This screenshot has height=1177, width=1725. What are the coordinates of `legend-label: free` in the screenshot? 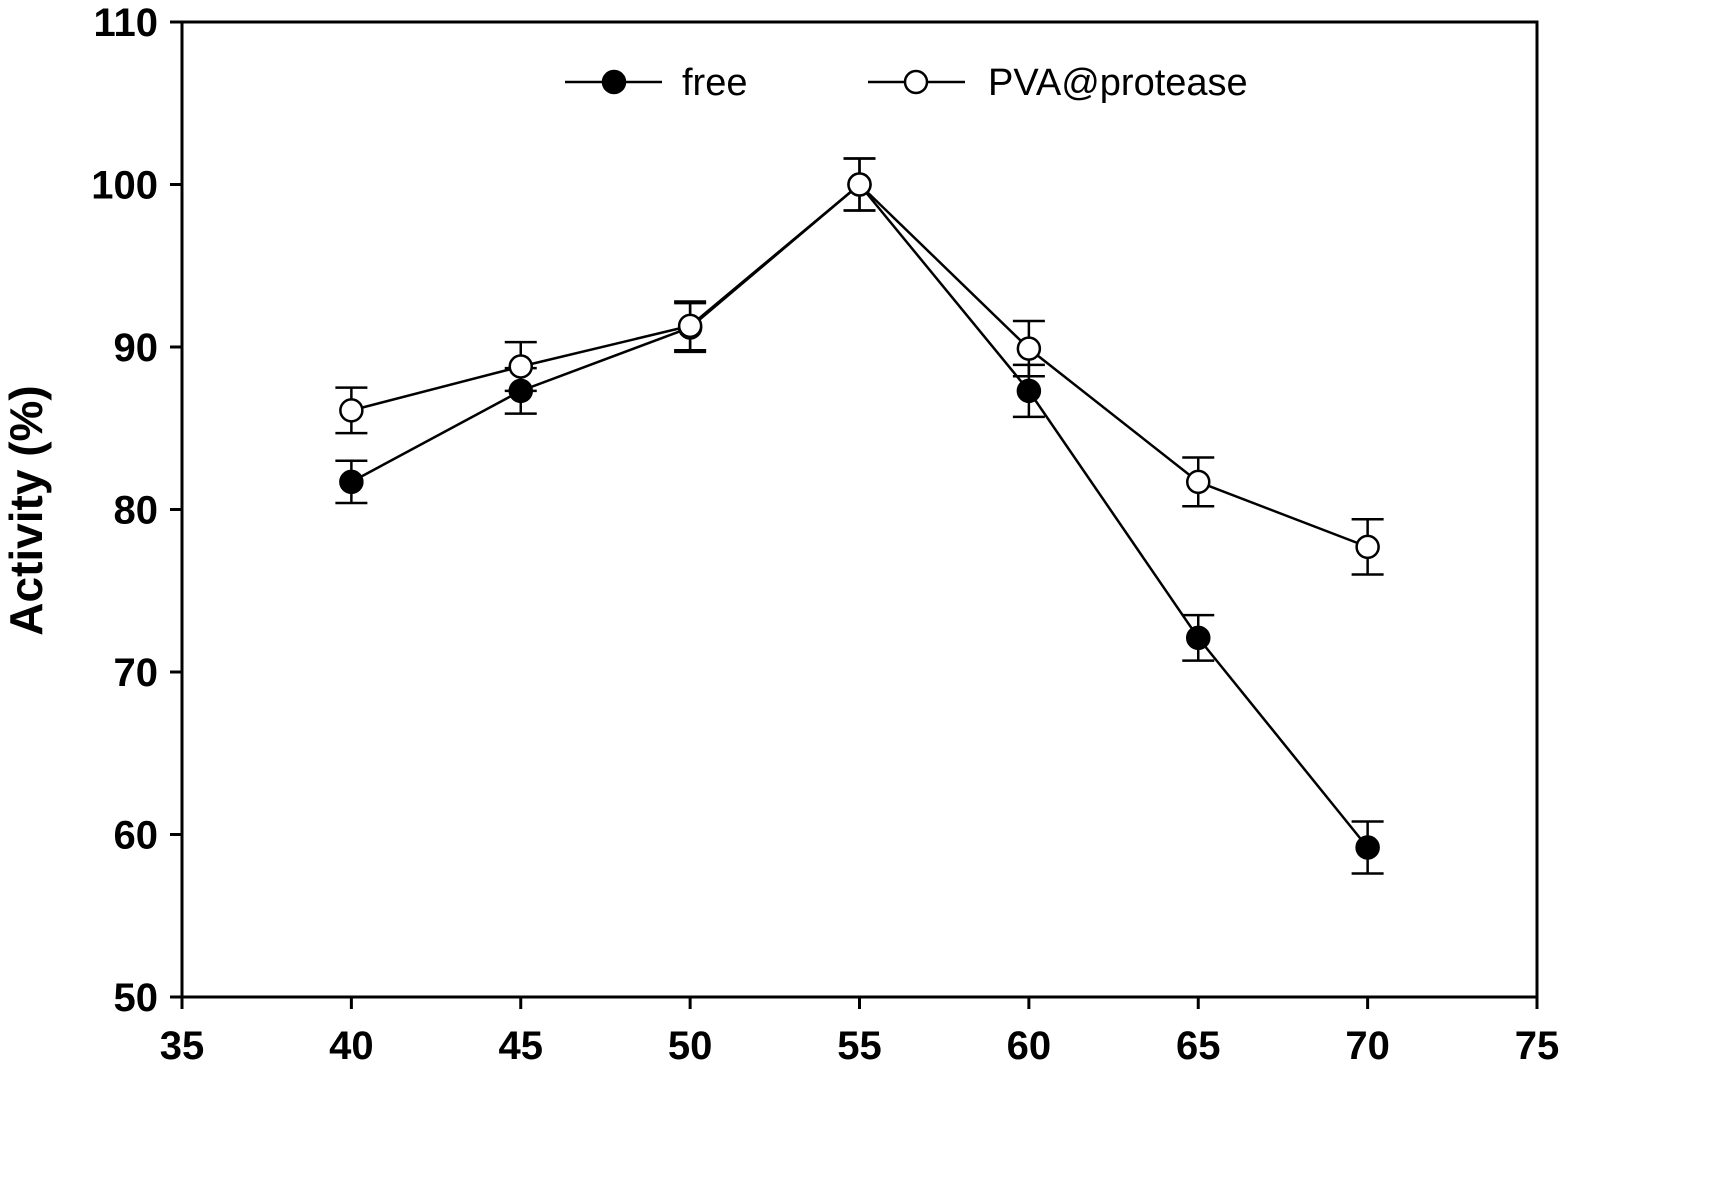 It's located at (714, 83).